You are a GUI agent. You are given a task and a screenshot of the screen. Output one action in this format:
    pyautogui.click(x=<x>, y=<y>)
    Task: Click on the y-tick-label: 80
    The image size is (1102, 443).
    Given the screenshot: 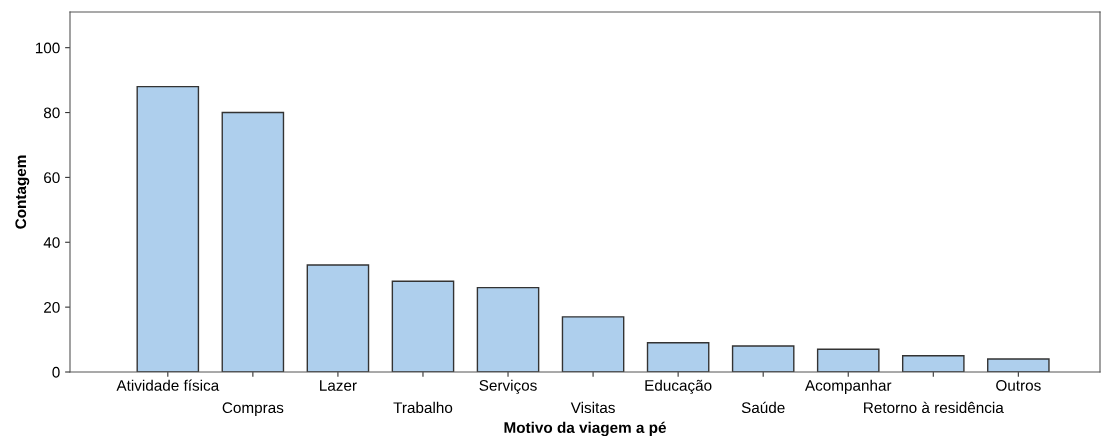 What is the action you would take?
    pyautogui.click(x=51, y=113)
    